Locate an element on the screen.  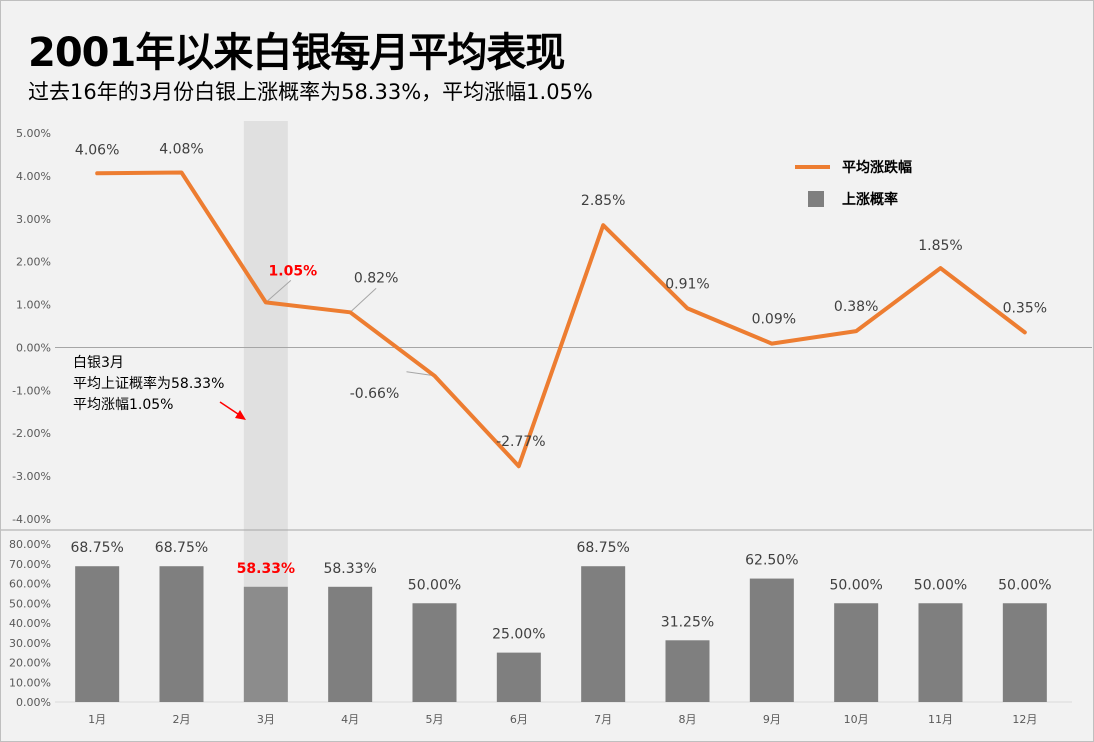
bar-y-tick: 70.00% is located at coordinates (30, 564).